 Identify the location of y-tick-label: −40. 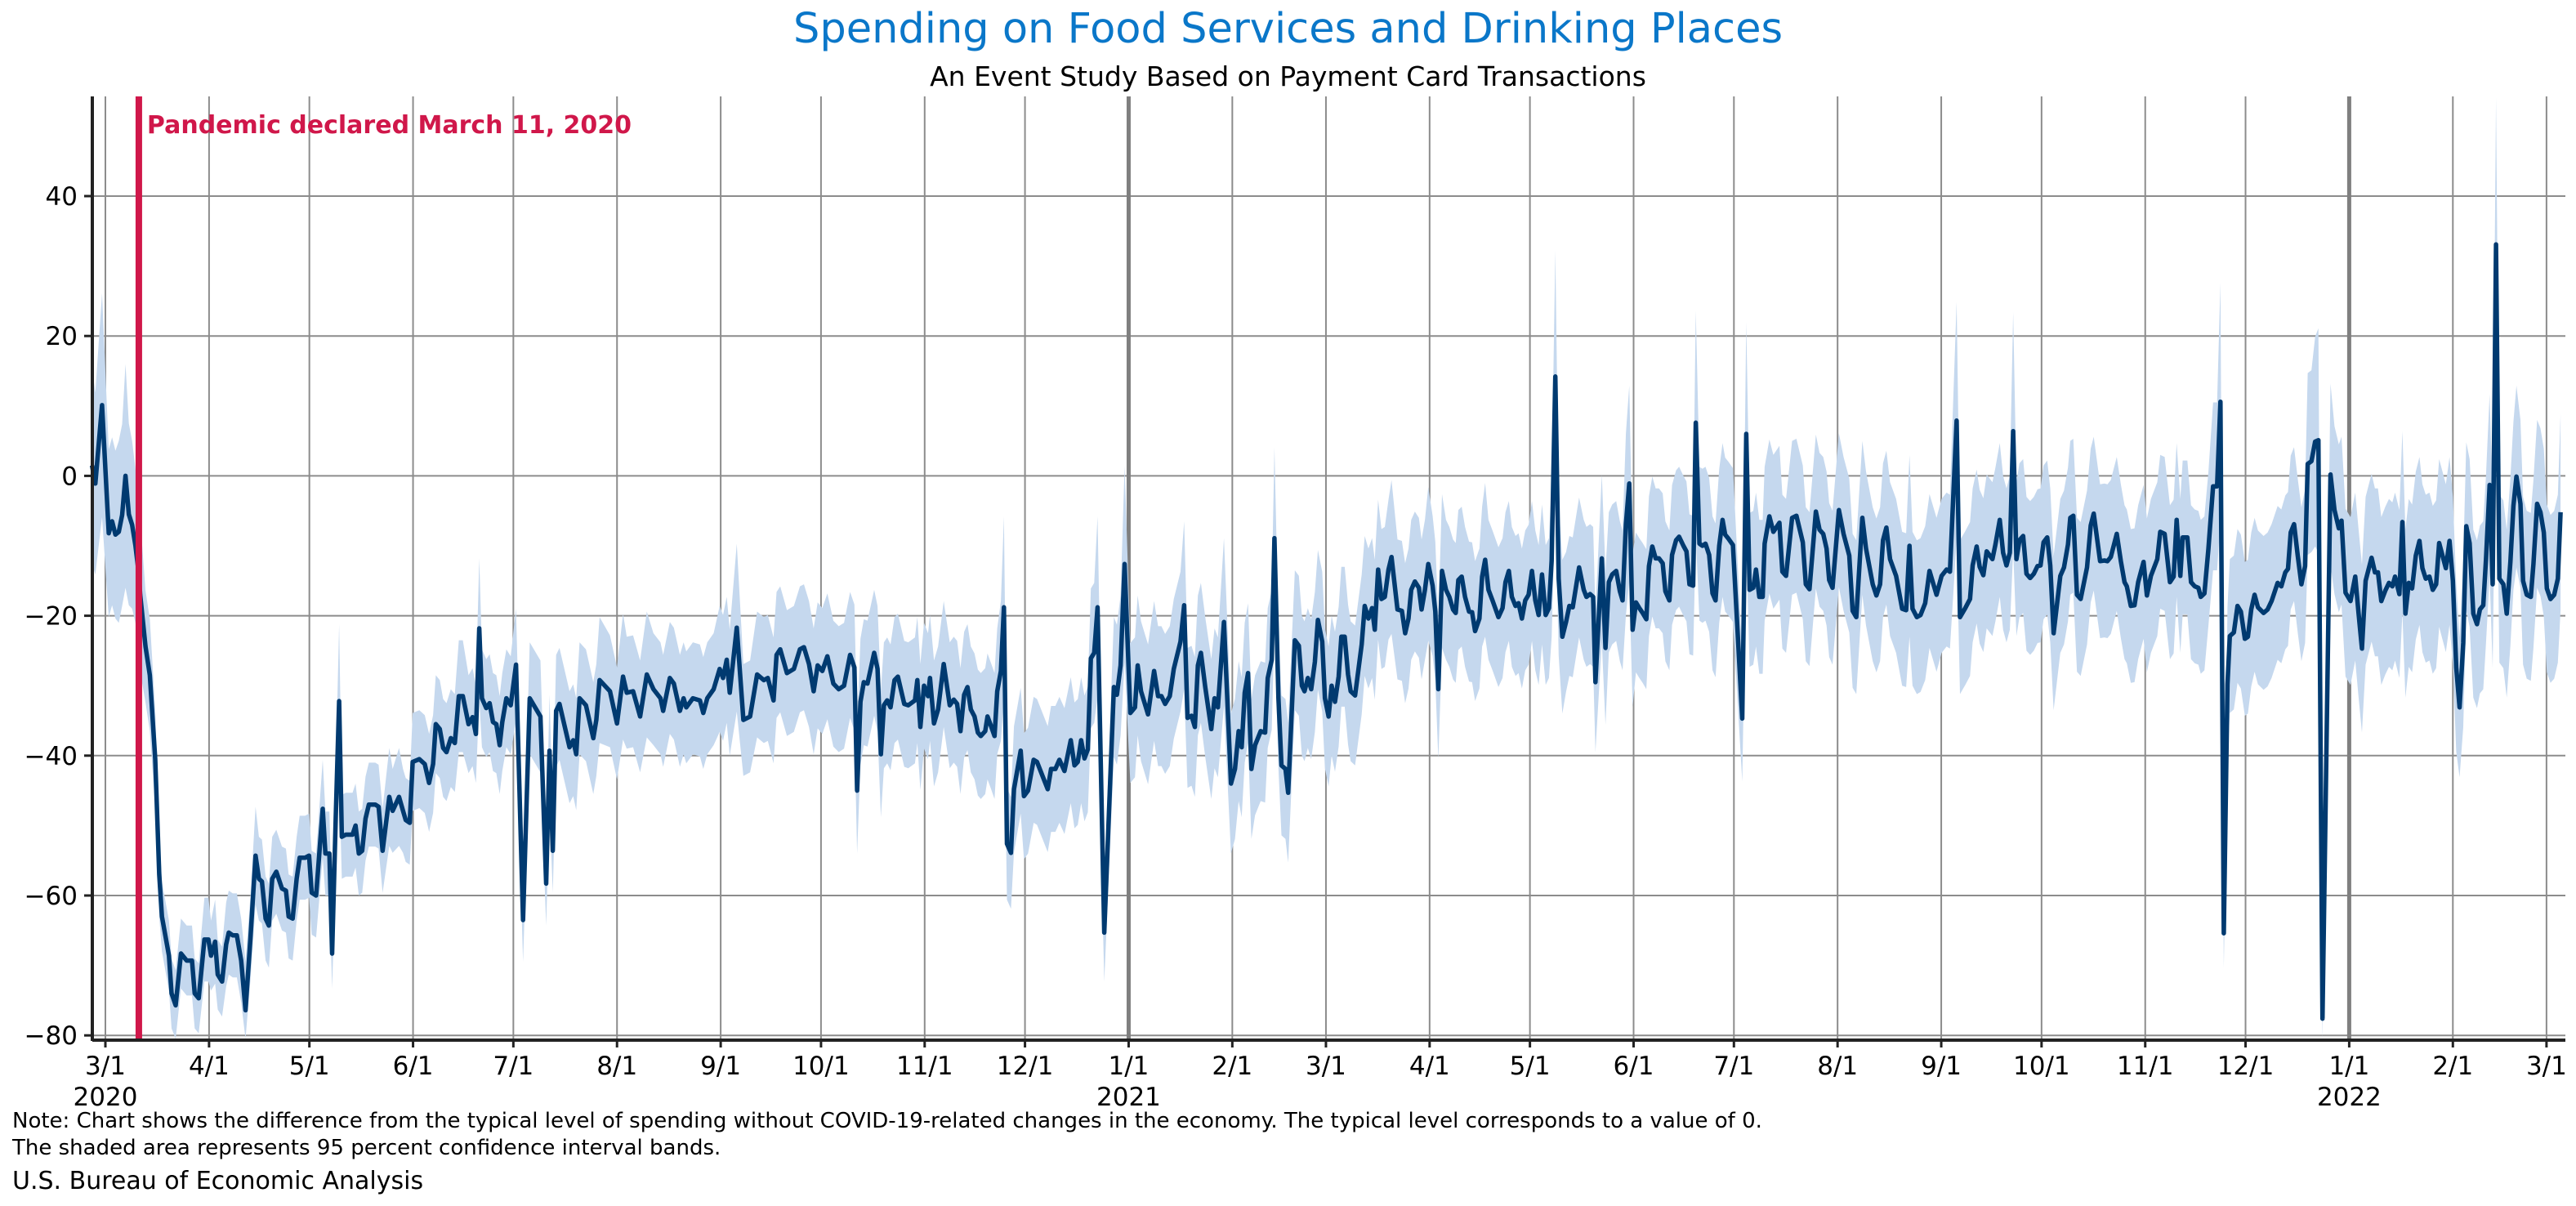
(52, 756).